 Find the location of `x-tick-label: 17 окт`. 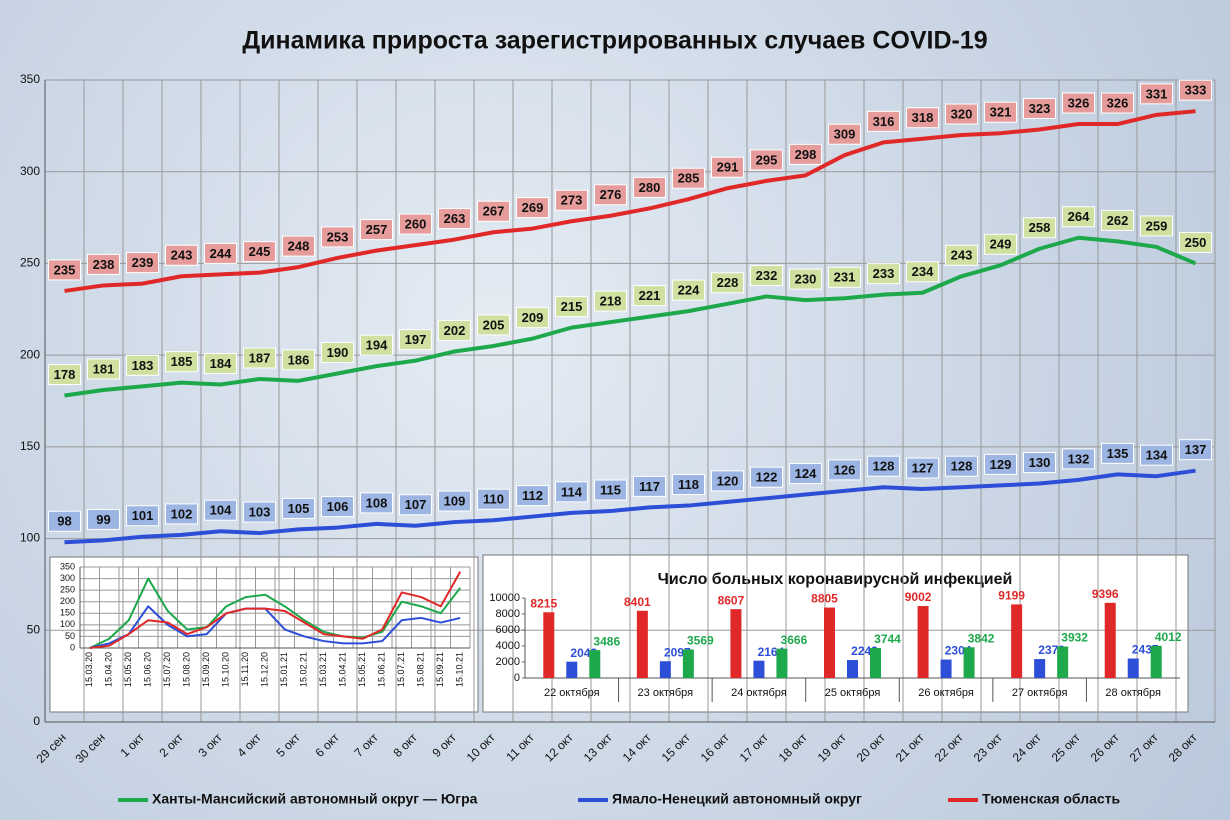

x-tick-label: 17 окт is located at coordinates (754, 747).